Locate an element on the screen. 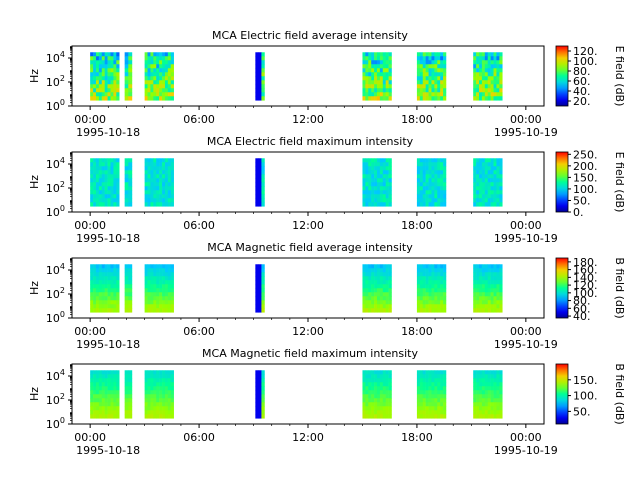  colorbar-tick-label: 20. is located at coordinates (582, 101).